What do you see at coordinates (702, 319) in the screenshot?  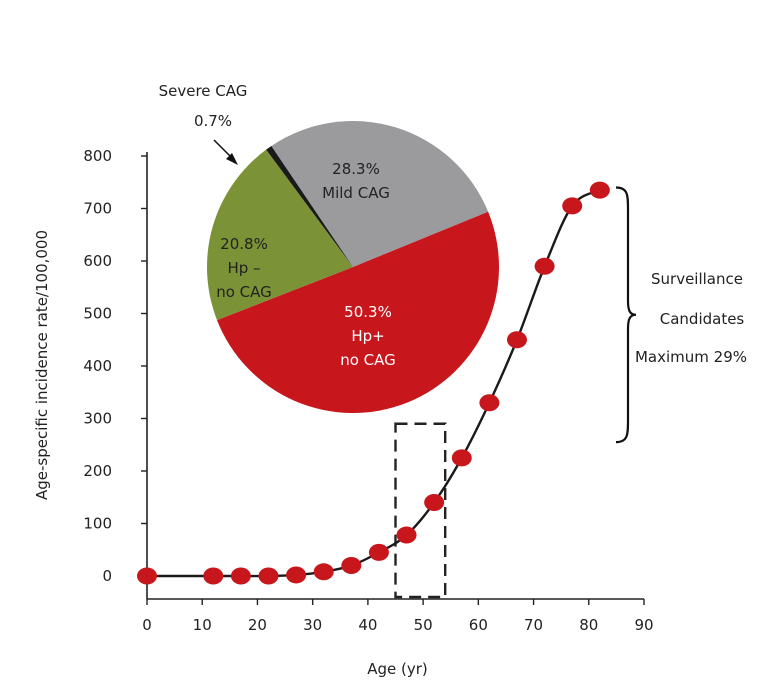 I see `surveillance-annotation-line: Candidates` at bounding box center [702, 319].